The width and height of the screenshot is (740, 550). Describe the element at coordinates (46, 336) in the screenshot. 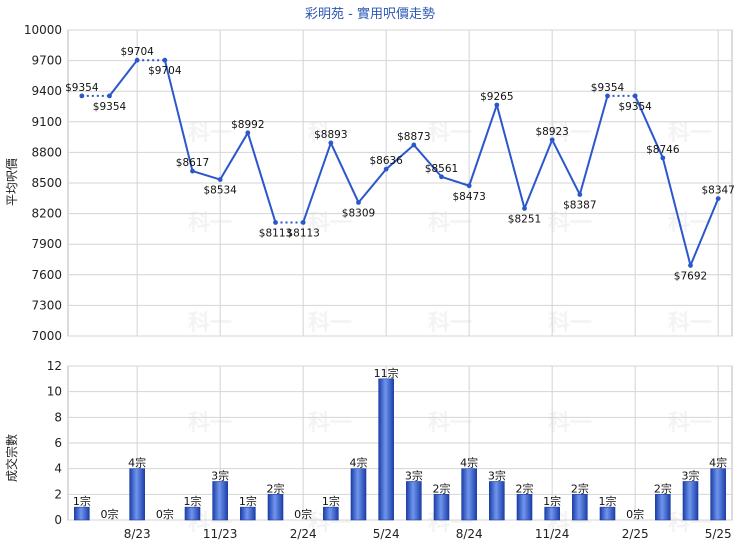

I see `price-y-tick-label: 7000` at that location.